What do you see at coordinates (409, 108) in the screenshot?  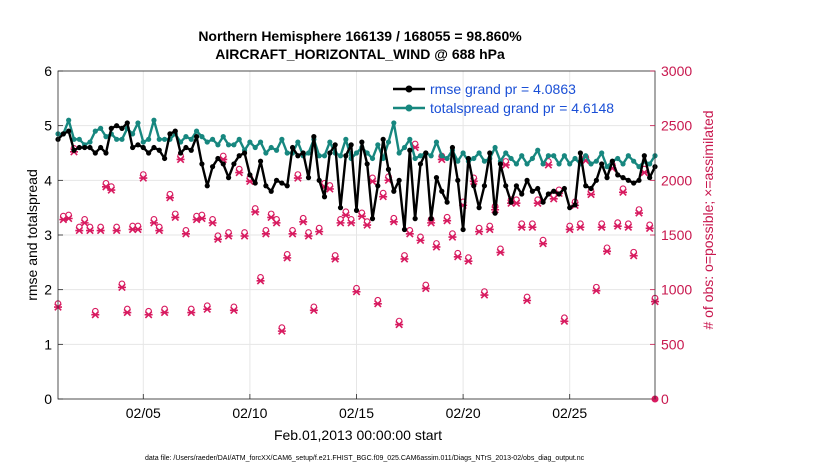 I see `legend-spread-marker` at bounding box center [409, 108].